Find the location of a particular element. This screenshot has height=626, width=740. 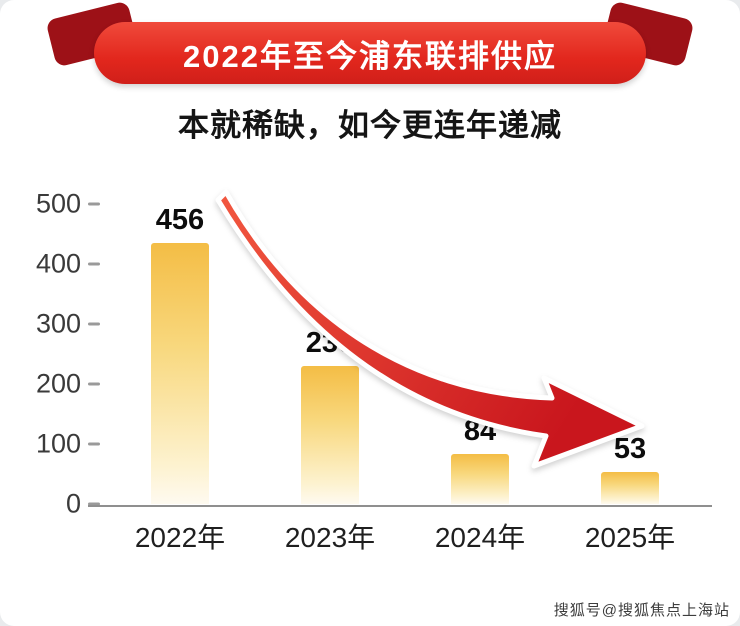

y-tick: 400 is located at coordinates (68, 264).